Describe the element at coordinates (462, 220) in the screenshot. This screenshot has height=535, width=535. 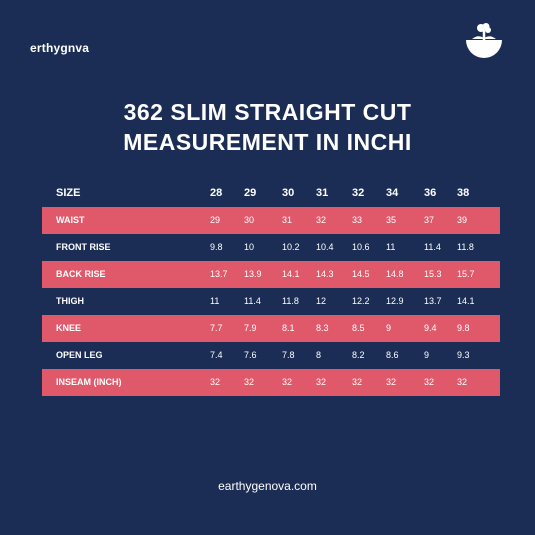
I see `table-cell: 39` at that location.